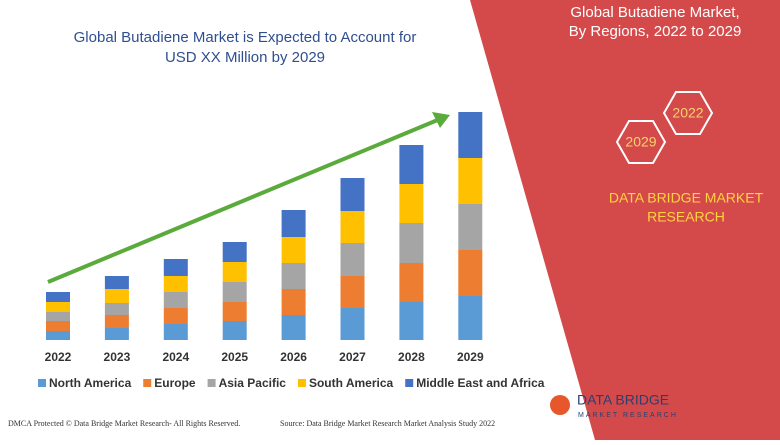 This screenshot has height=445, width=780. Describe the element at coordinates (628, 415) in the screenshot. I see `logo-tagline: MARKET RESEARCH` at that location.